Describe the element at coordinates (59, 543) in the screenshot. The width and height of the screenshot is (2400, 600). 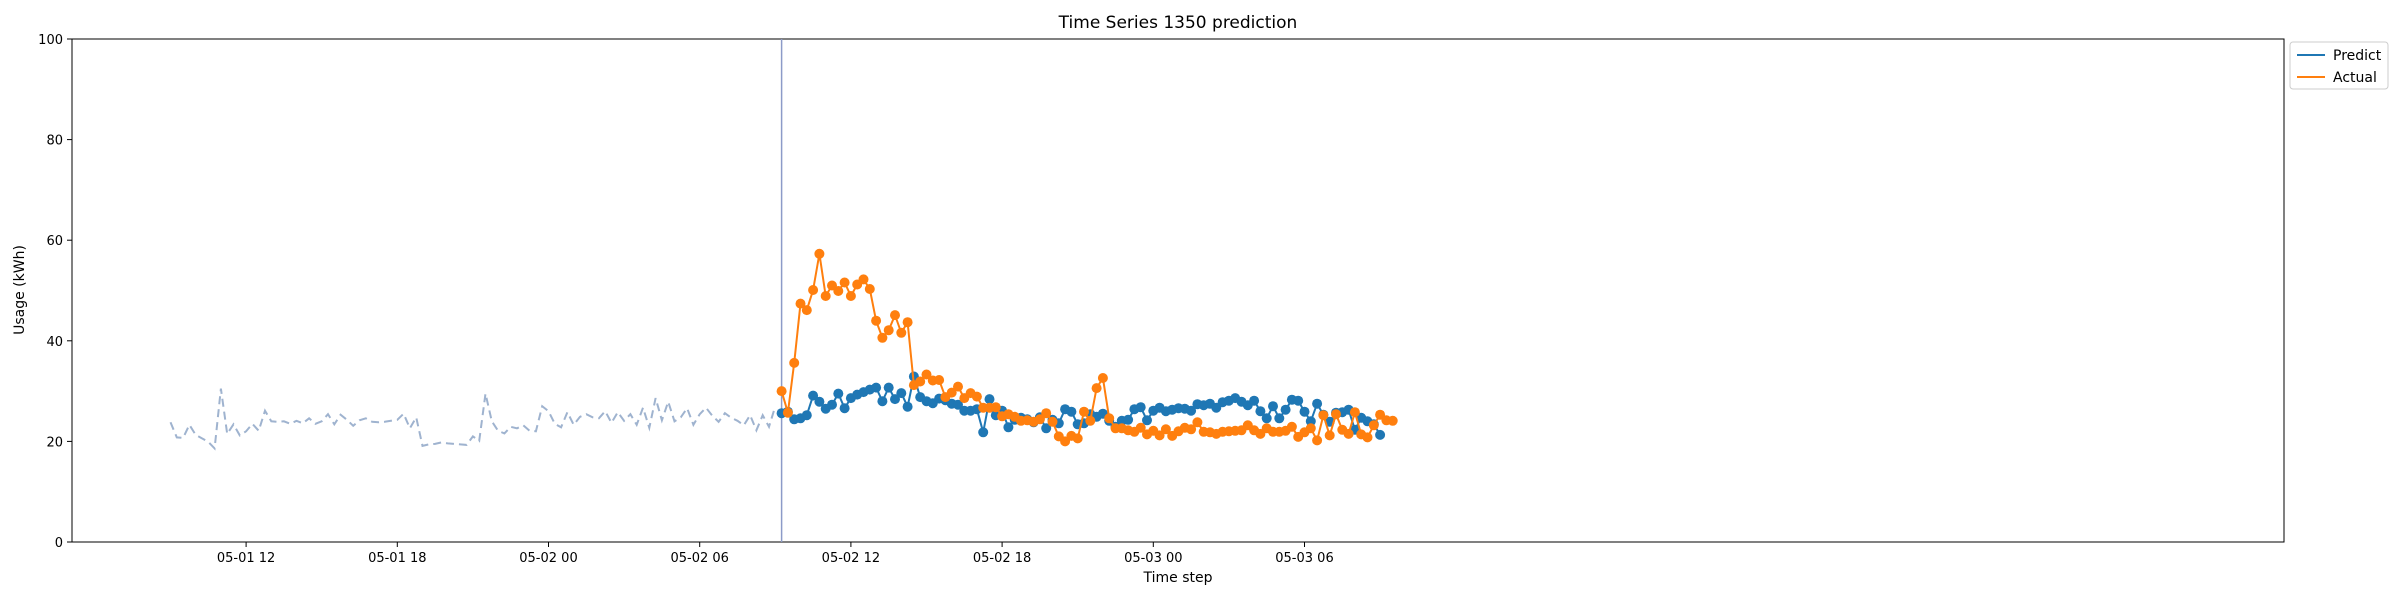
I see `y-tick-label: 0` at that location.